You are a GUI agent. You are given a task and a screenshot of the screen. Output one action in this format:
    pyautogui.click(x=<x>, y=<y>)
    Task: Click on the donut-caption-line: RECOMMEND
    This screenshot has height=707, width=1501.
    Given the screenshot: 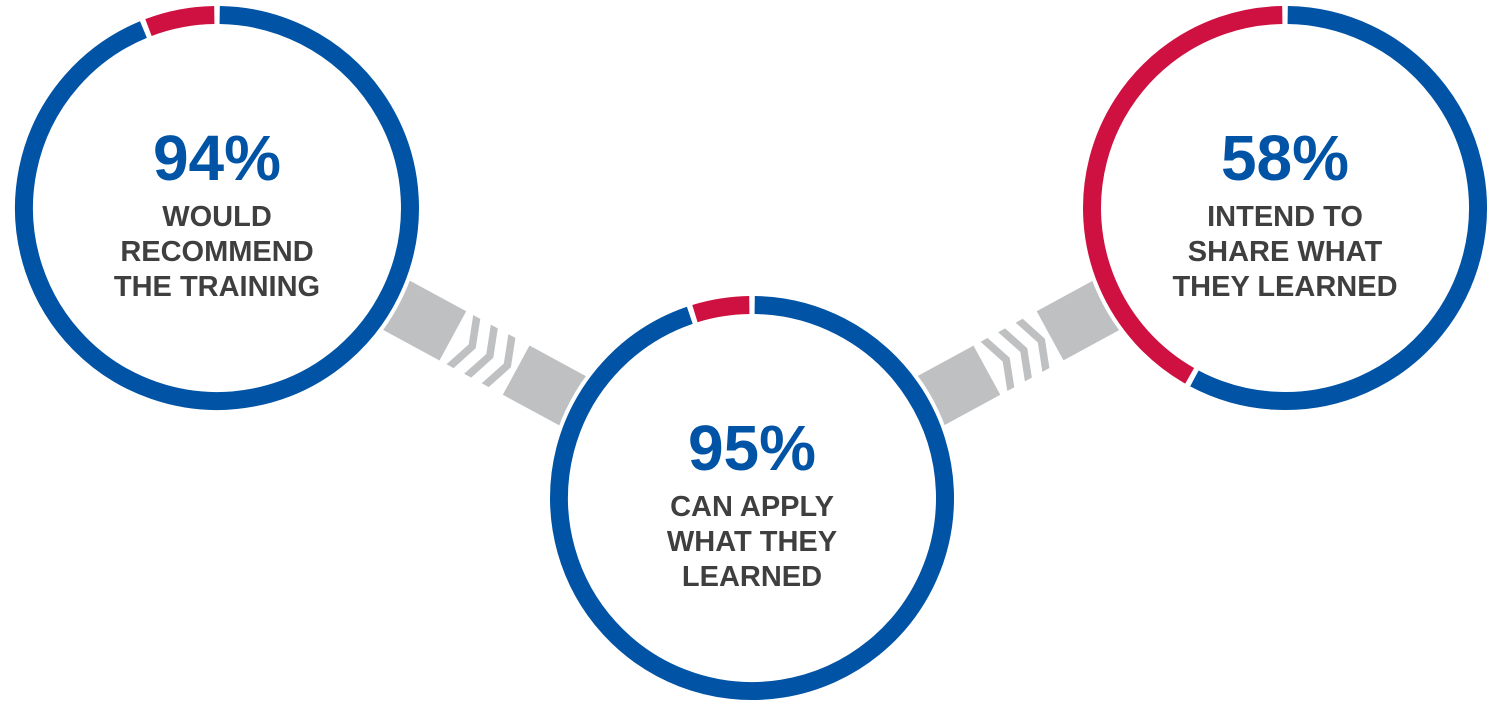 What is the action you would take?
    pyautogui.click(x=216, y=252)
    